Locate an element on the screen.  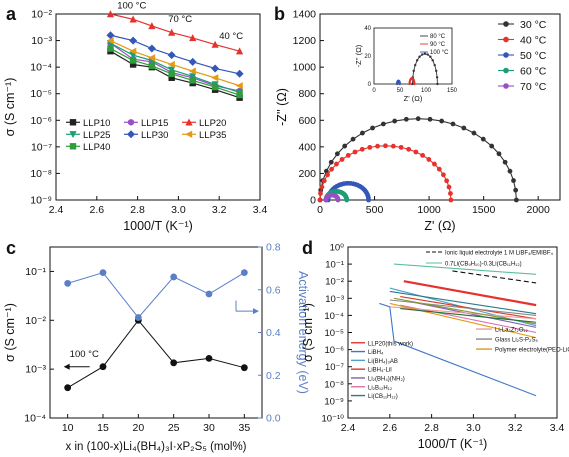
y-tick-label: 600 is located at coordinates (307, 121).